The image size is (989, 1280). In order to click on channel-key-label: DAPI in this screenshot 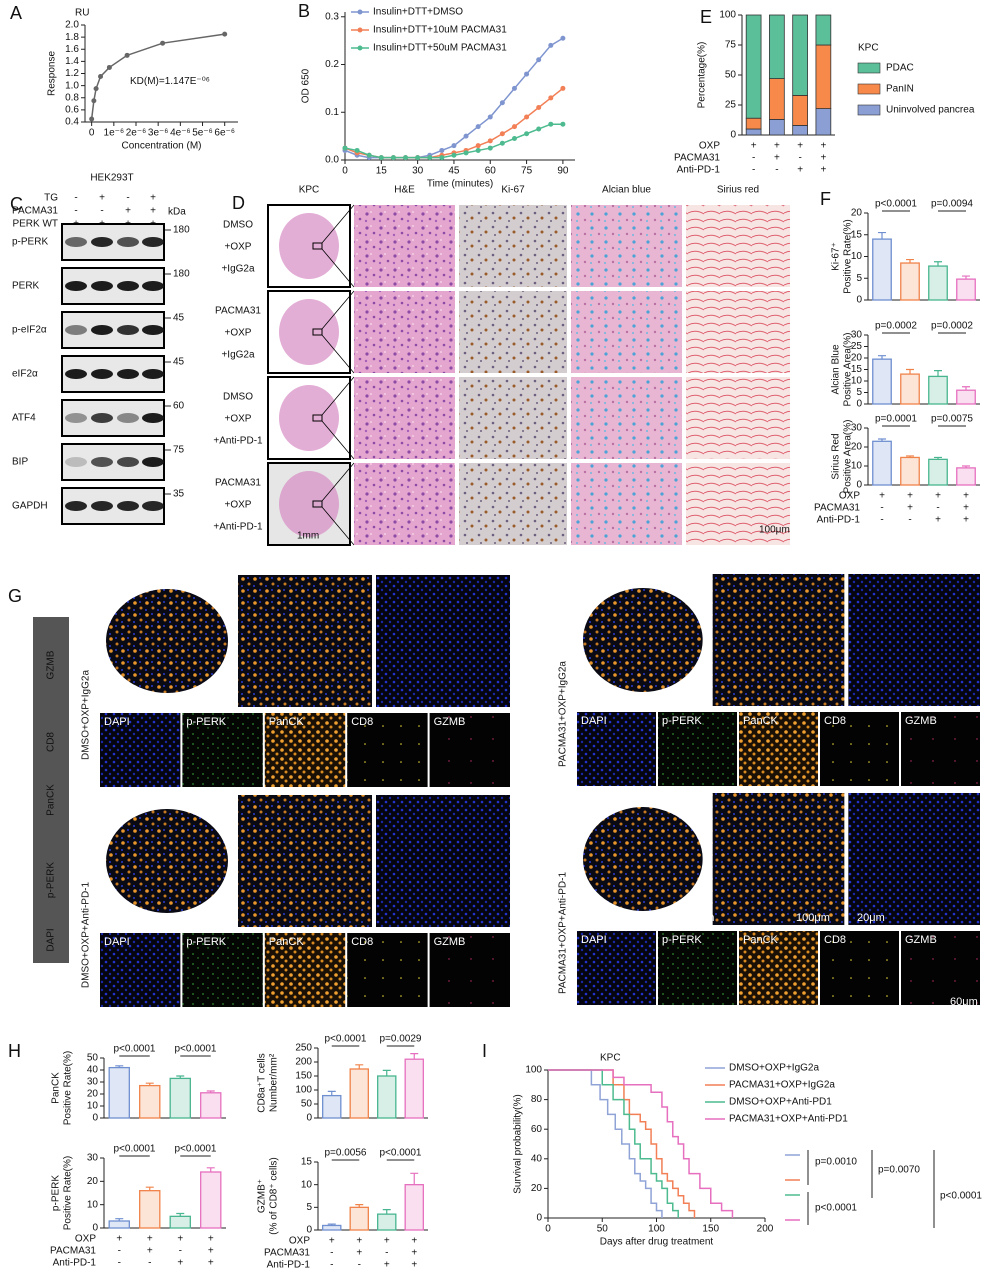, I will do `click(51, 939)`.